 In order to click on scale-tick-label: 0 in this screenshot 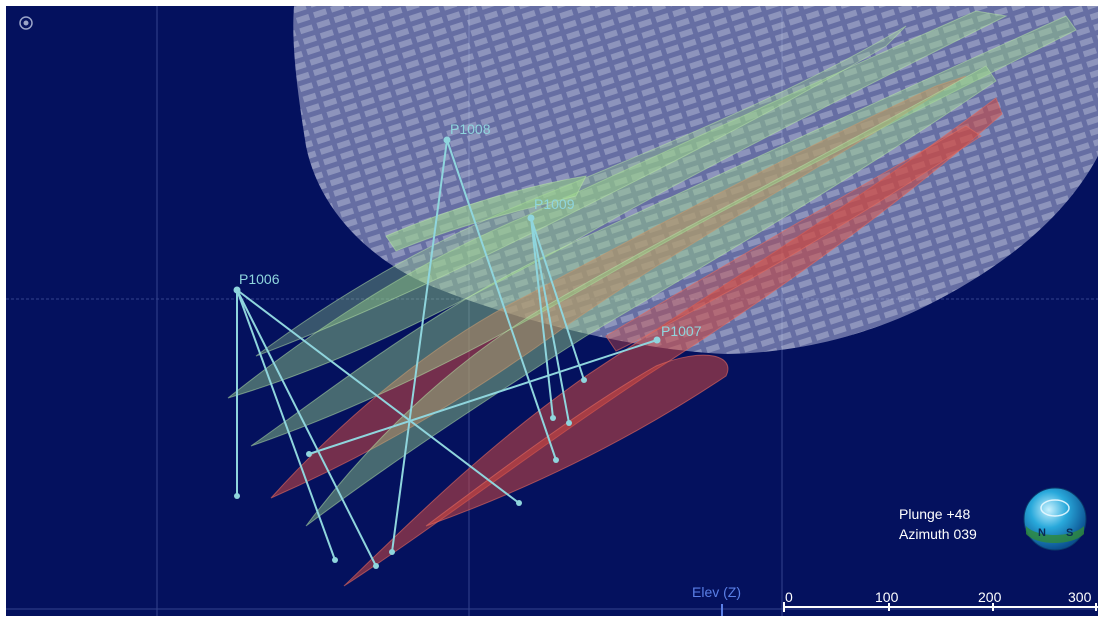, I will do `click(789, 597)`.